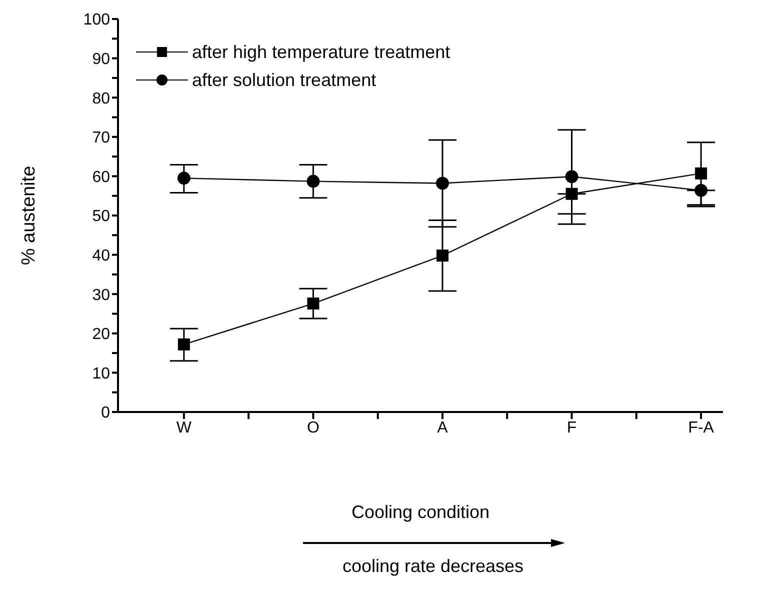 Image resolution: width=770 pixels, height=599 pixels. I want to click on legend-label: after solution treatment, so click(284, 80).